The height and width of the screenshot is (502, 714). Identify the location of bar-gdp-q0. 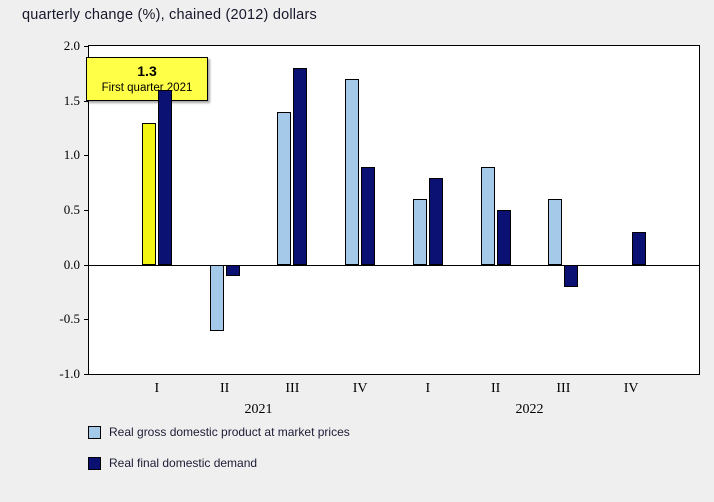
(149, 194).